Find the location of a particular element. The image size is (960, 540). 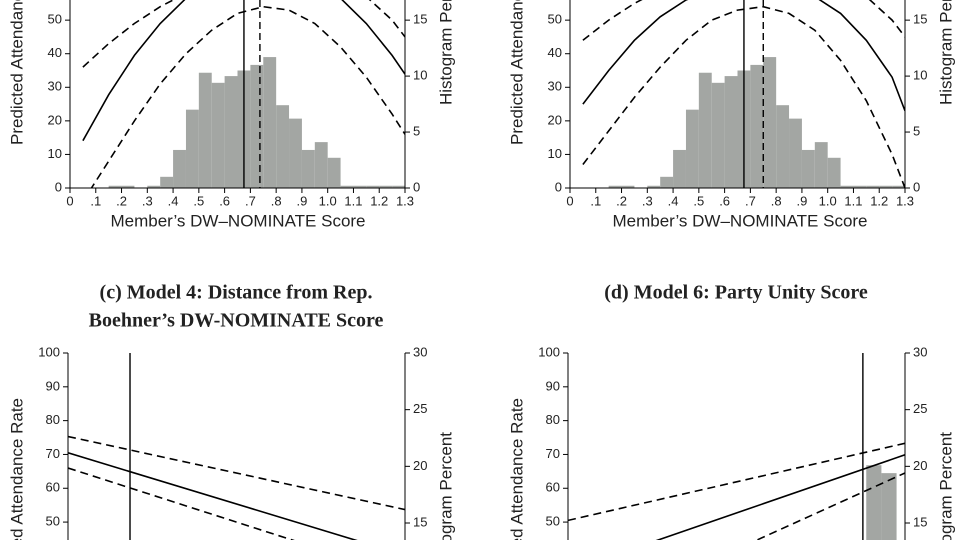

panel-title: (d) Model 6: Party Unity Score is located at coordinates (736, 293).